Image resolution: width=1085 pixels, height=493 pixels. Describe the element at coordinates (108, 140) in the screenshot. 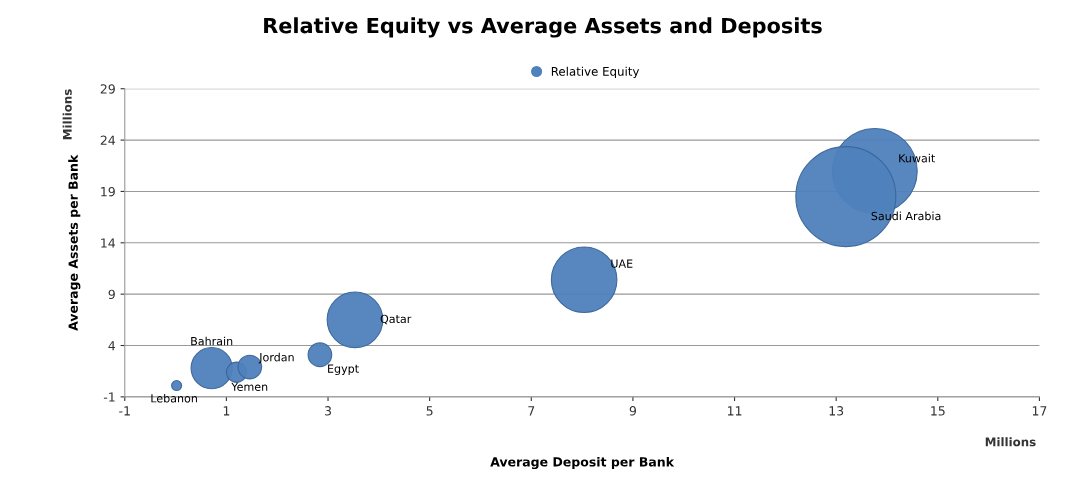

I see `y-tick-label: 24` at that location.